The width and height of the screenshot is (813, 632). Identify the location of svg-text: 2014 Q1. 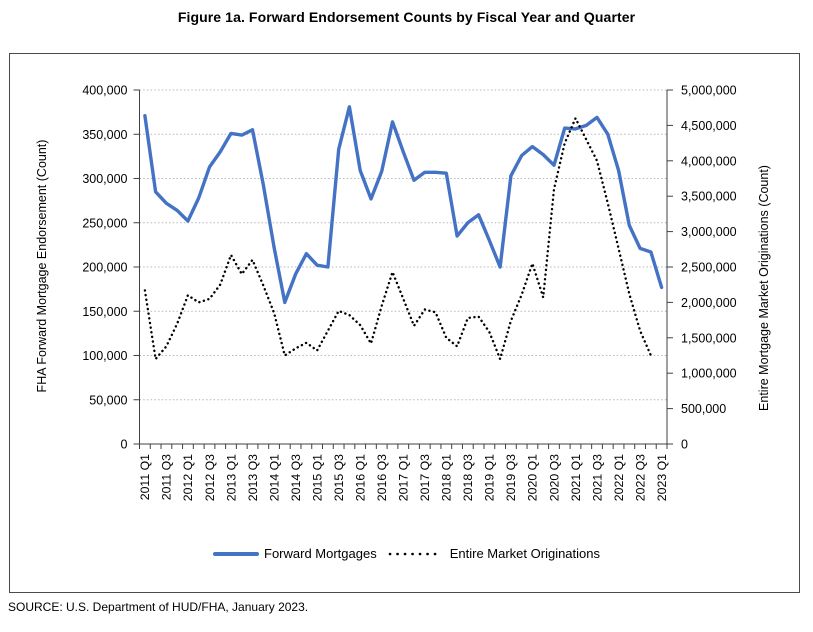
(274, 477).